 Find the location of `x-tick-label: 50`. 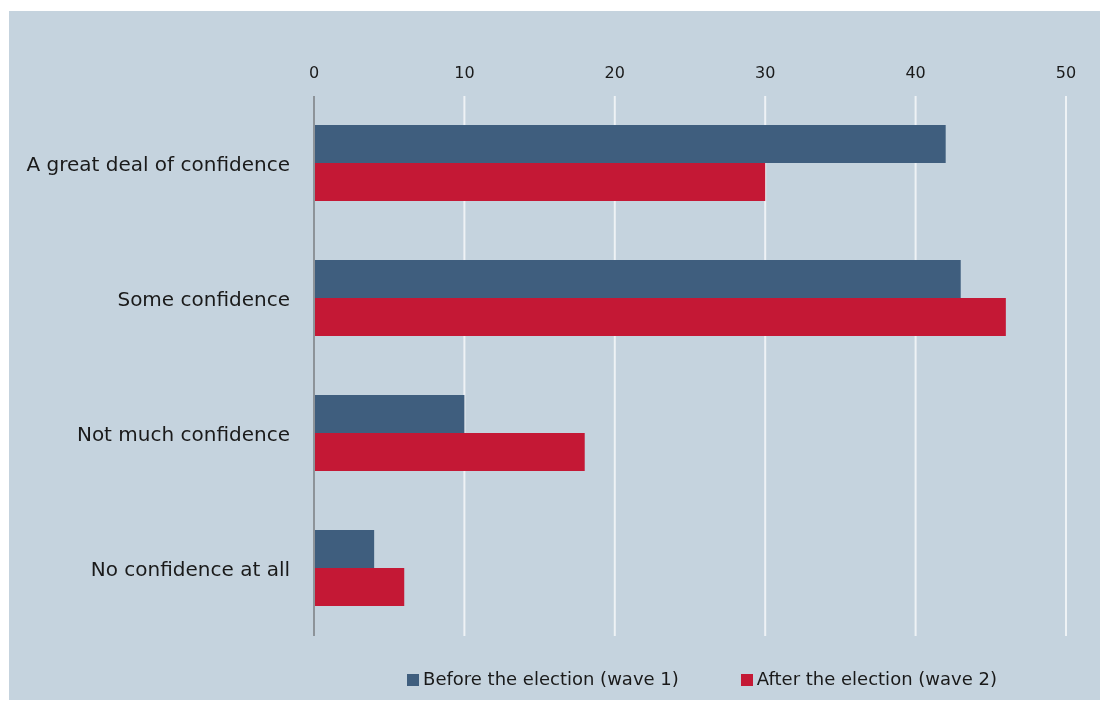

x-tick-label: 50 is located at coordinates (1066, 72).